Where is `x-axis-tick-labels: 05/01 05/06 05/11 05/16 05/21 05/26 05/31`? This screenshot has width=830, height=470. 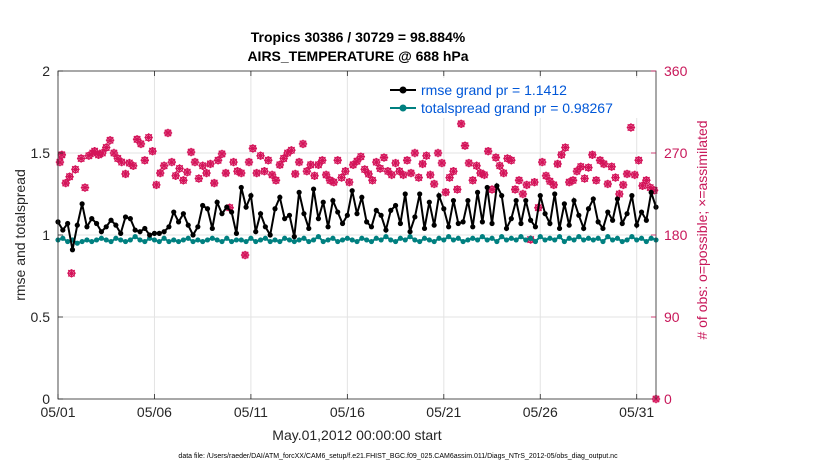
x-axis-tick-labels: 05/01 05/06 05/11 05/16 05/21 05/26 05/31 is located at coordinates (347, 412).